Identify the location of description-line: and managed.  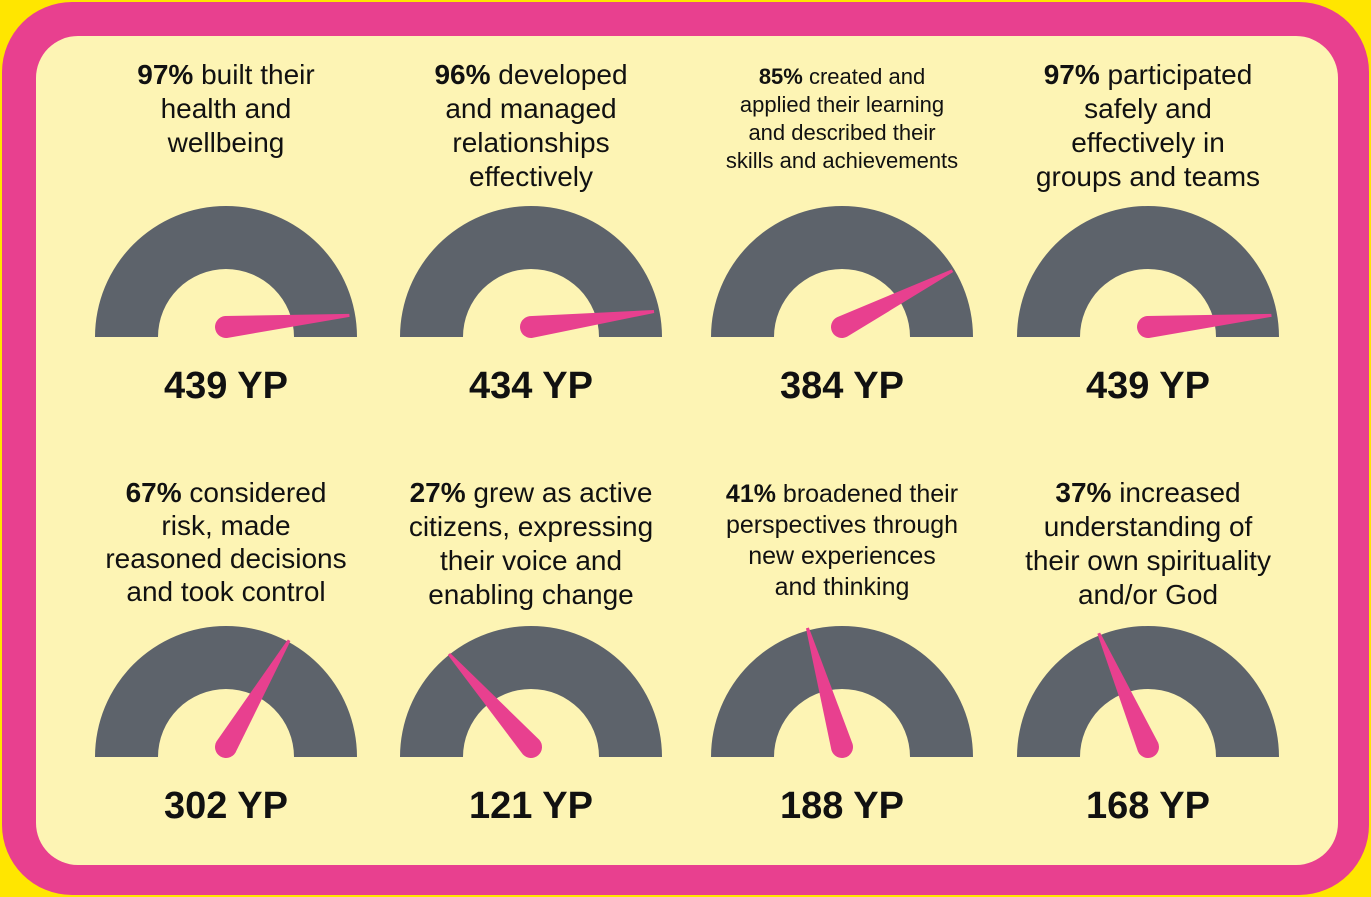
(530, 108).